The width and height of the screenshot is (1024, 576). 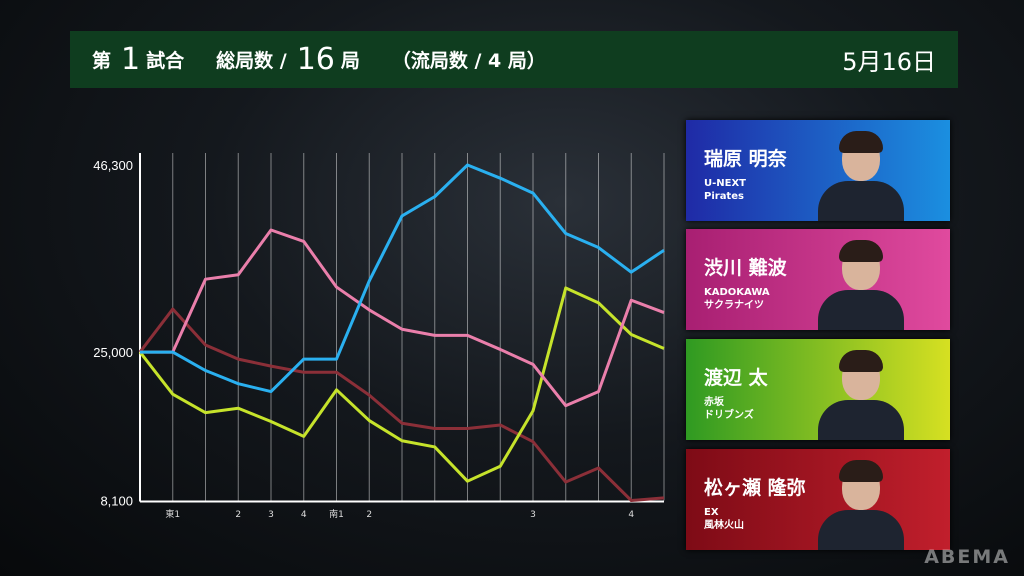 I want to click on x-tick-label: 南1, so click(x=336, y=514).